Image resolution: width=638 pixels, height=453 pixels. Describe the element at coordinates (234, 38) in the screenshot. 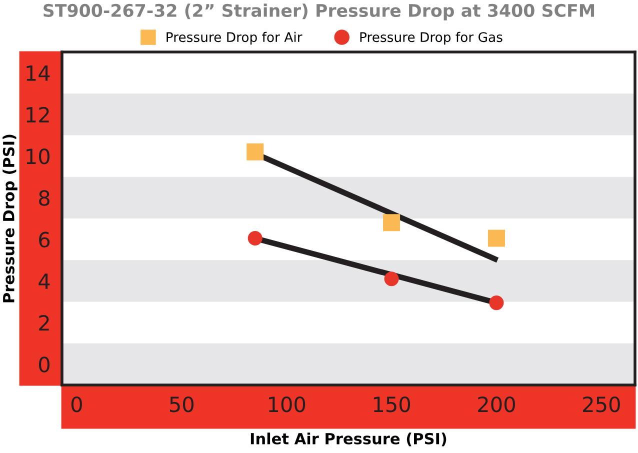

I see `legend-label: Pressure Drop for Air` at that location.